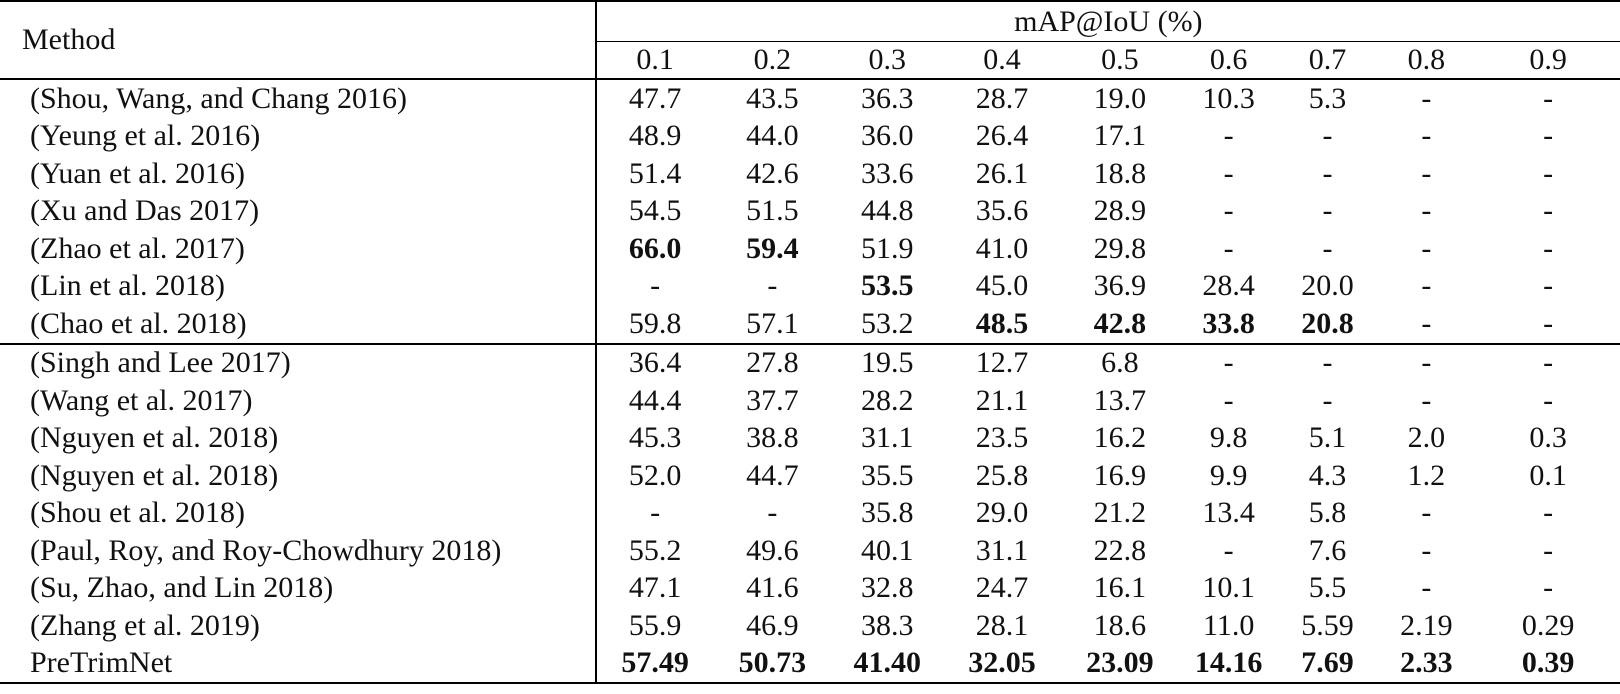 The width and height of the screenshot is (1620, 694). What do you see at coordinates (69, 39) in the screenshot?
I see `method-header: Method` at bounding box center [69, 39].